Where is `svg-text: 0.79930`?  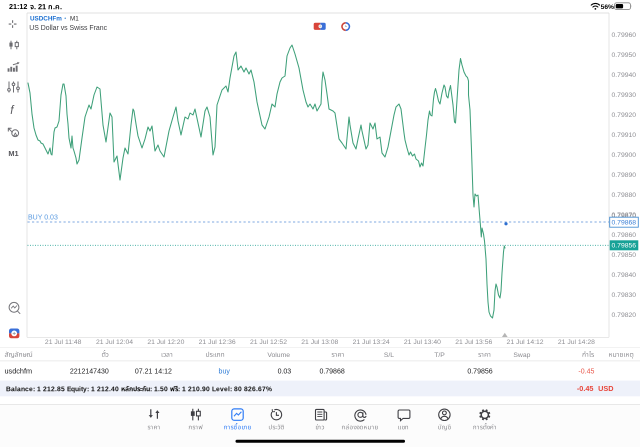
svg-text: 0.79930 is located at coordinates (624, 95).